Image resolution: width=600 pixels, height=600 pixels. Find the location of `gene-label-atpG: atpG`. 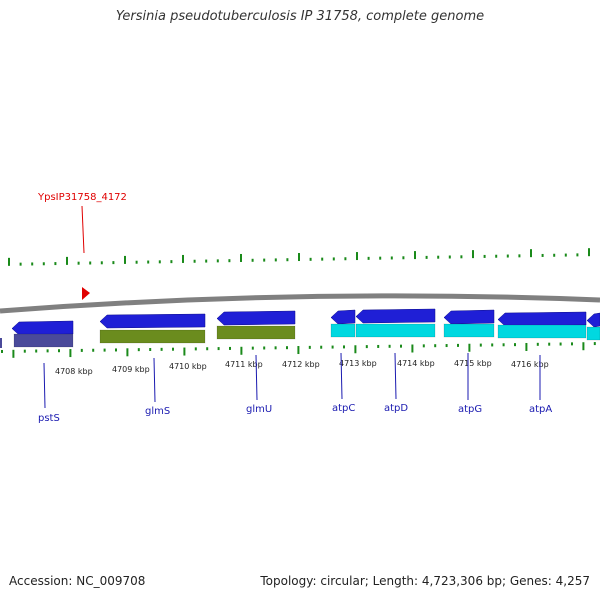

gene-label-atpG: atpG is located at coordinates (470, 409).